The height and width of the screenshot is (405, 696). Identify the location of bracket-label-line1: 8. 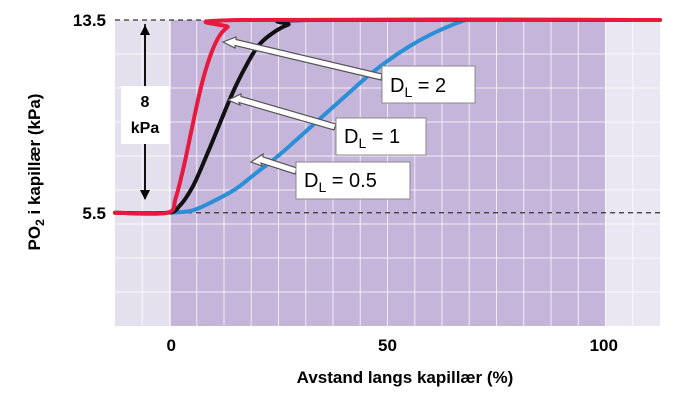
(145, 102).